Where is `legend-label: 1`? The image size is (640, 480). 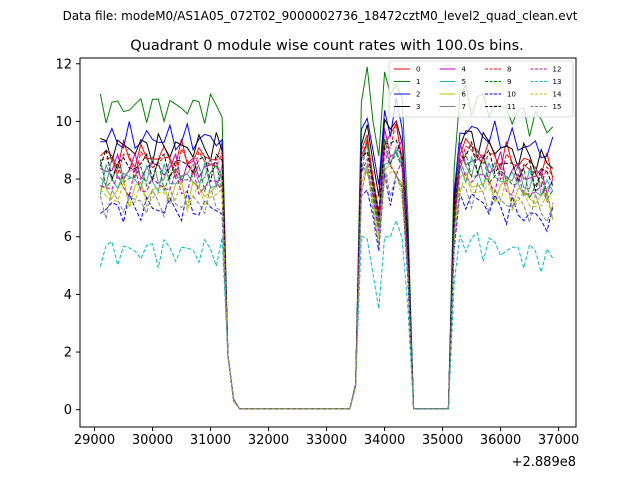
legend-label: 1 is located at coordinates (418, 82).